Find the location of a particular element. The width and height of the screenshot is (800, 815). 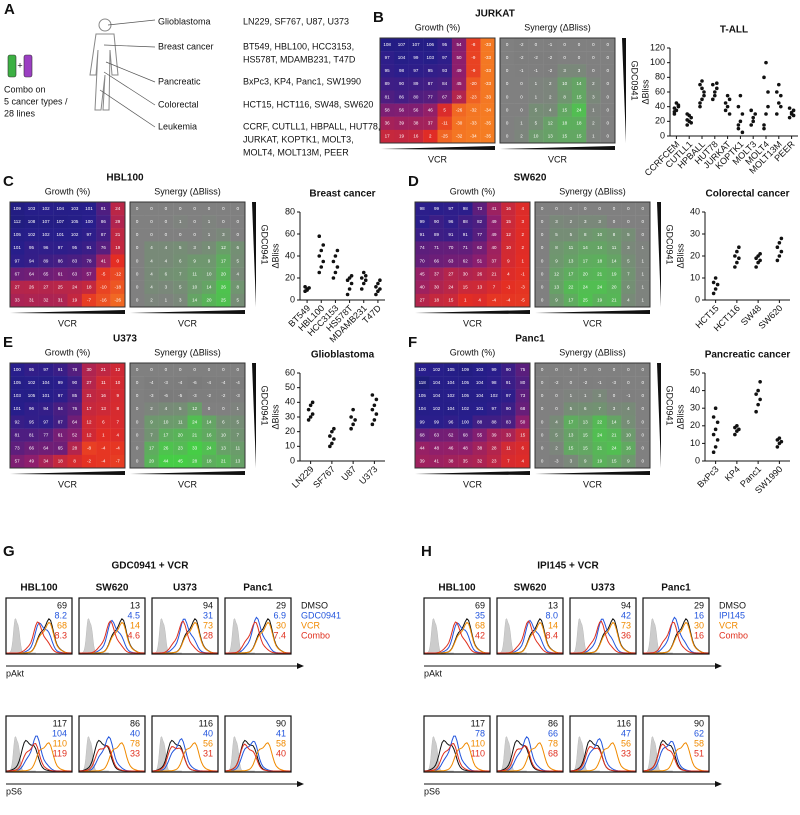

y-tick-label: 50 is located at coordinates (290, 387).